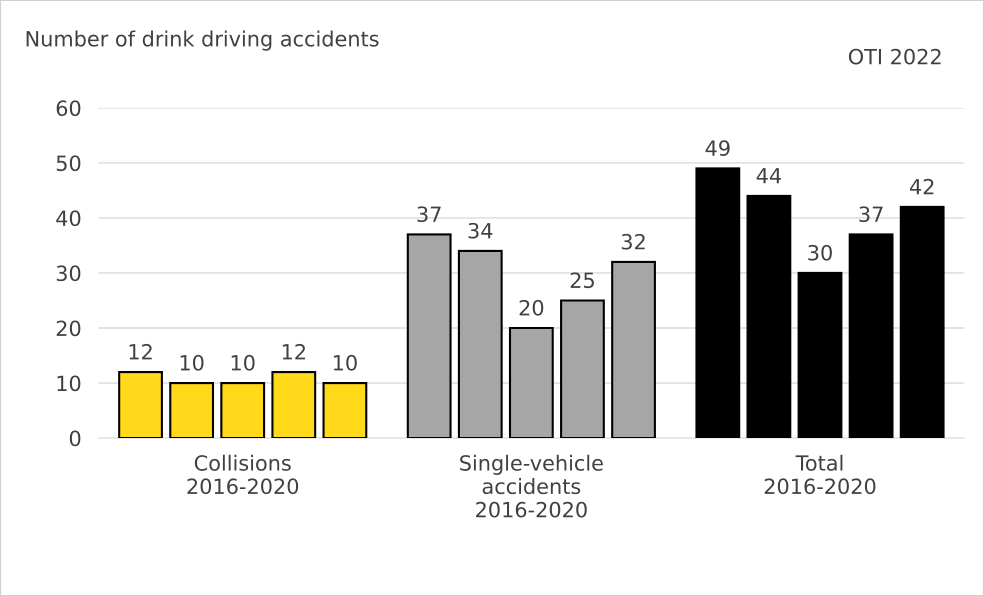  I want to click on x-tick-label: Collisions 2016-2020, so click(242, 474).